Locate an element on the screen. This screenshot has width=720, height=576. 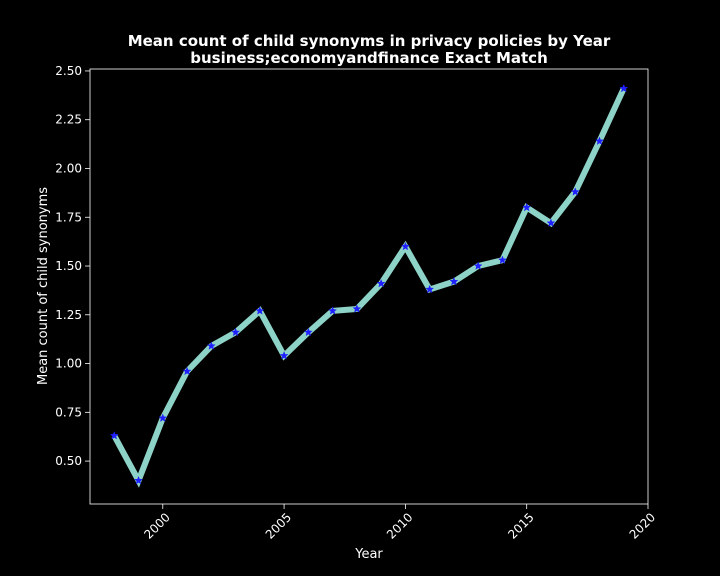
y-tick-label: 2.50 is located at coordinates (68, 71).